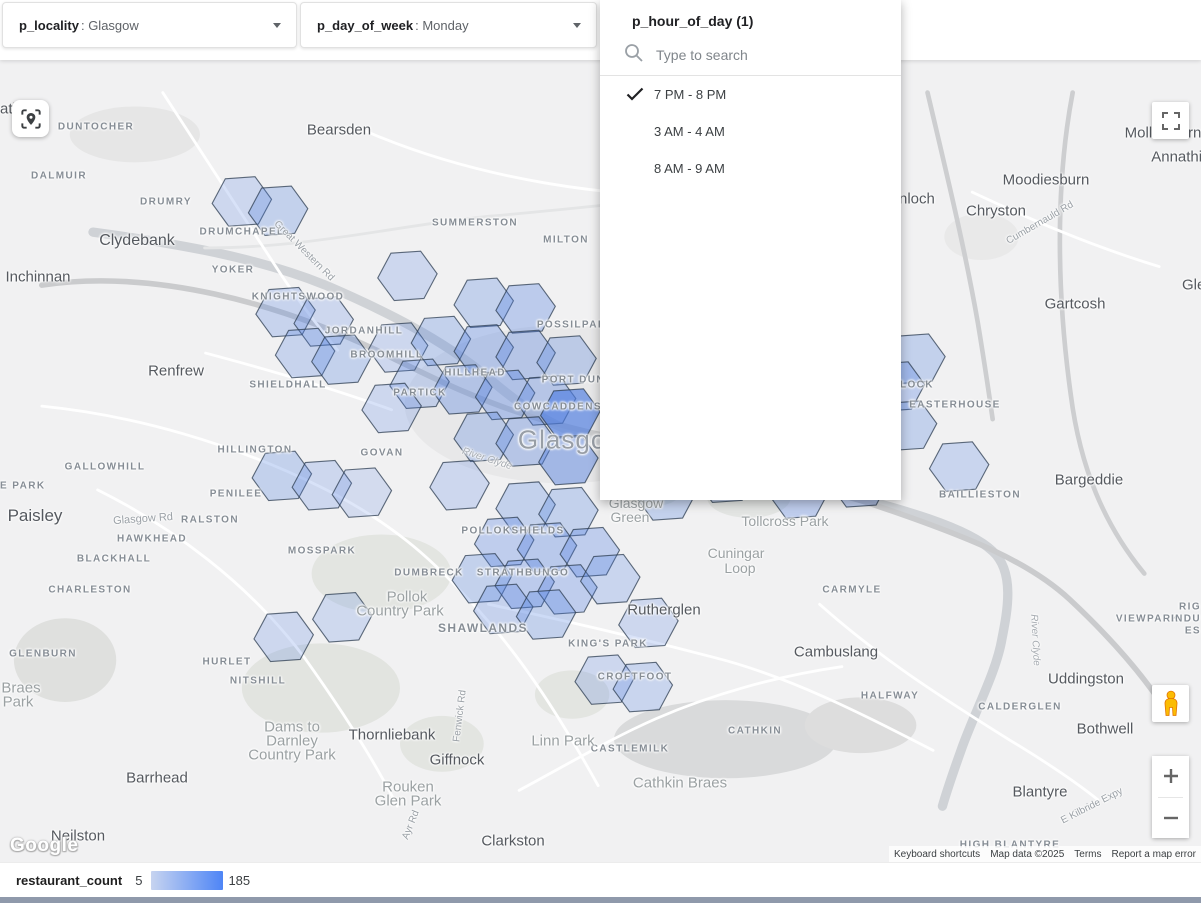 The height and width of the screenshot is (903, 1201). What do you see at coordinates (1027, 854) in the screenshot?
I see `attribution-map-data-2025: Map data ©2025` at bounding box center [1027, 854].